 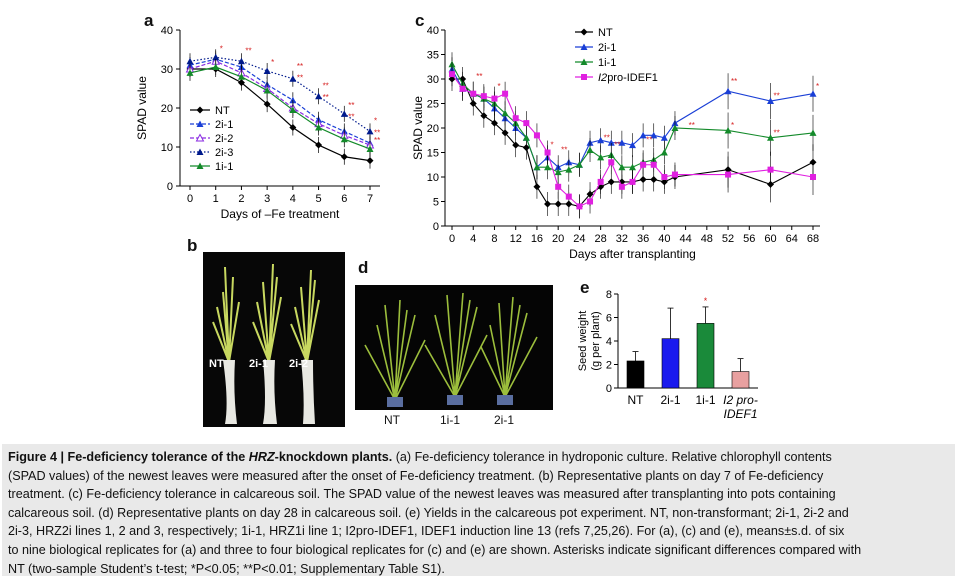 What do you see at coordinates (433, 178) in the screenshot?
I see `chart-c-ytick-label: 10` at bounding box center [433, 178].